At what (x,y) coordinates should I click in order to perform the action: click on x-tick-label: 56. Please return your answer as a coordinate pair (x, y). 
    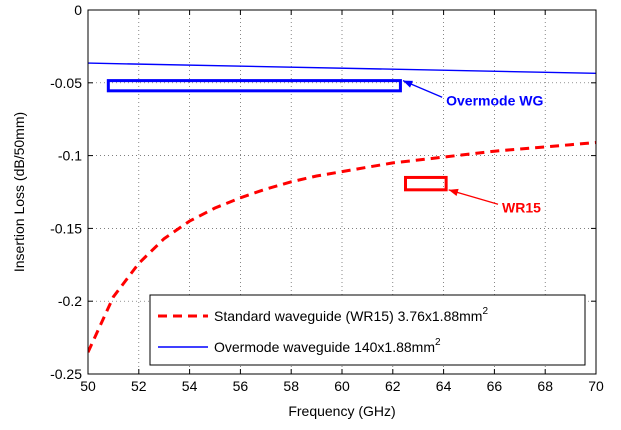
    Looking at the image, I should click on (241, 386).